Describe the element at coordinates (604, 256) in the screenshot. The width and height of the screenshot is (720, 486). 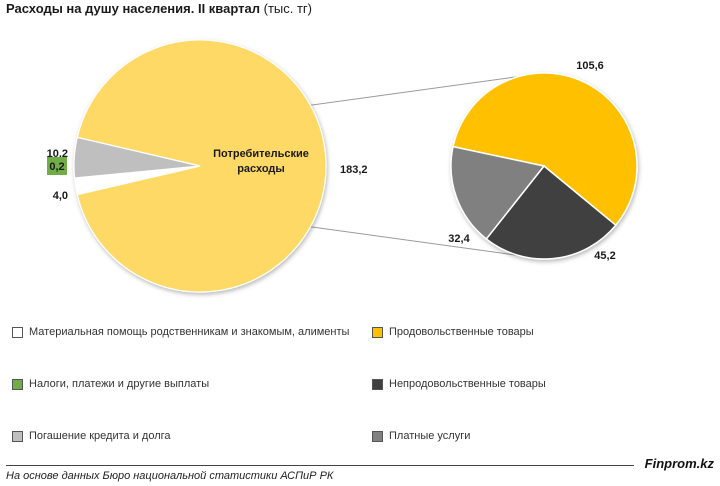
I see `data-label-nonfood: 45,2` at that location.